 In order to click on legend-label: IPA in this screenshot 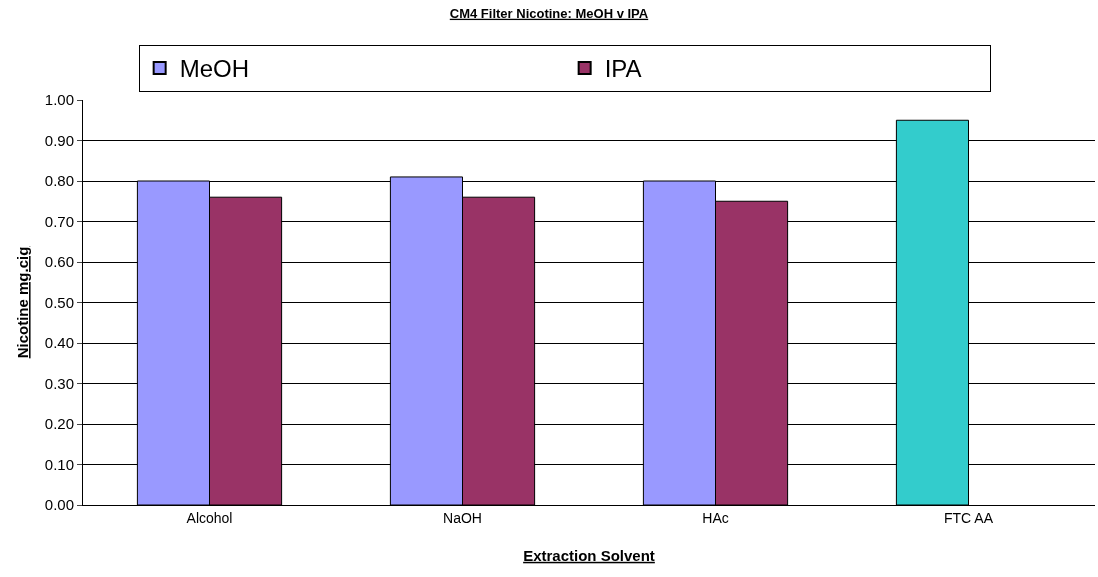, I will do `click(623, 69)`.